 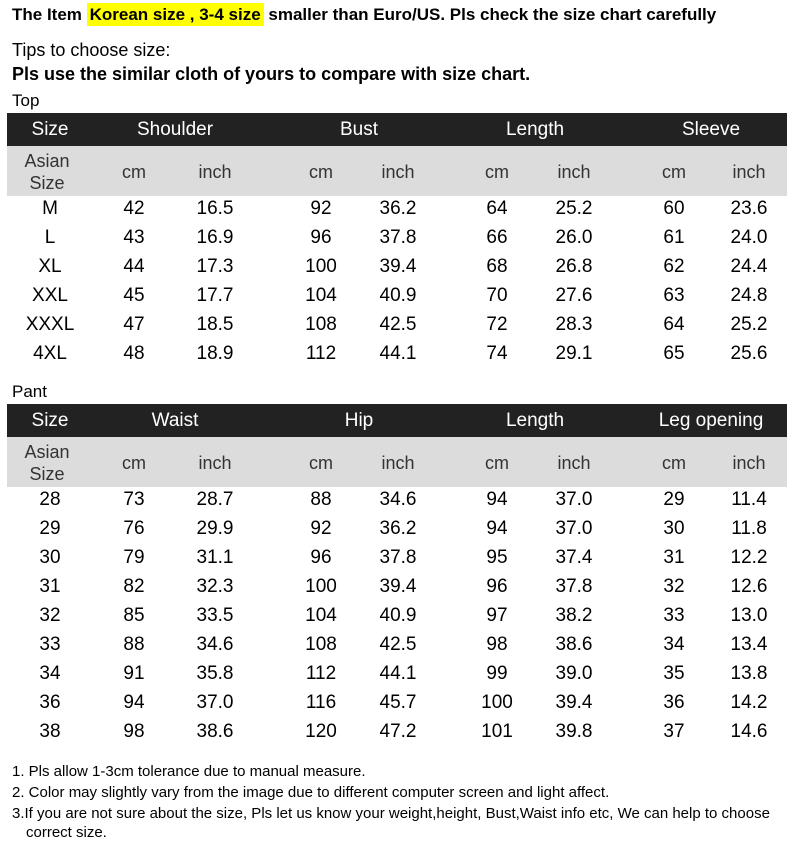 I want to click on cell: 31.1, so click(x=215, y=557).